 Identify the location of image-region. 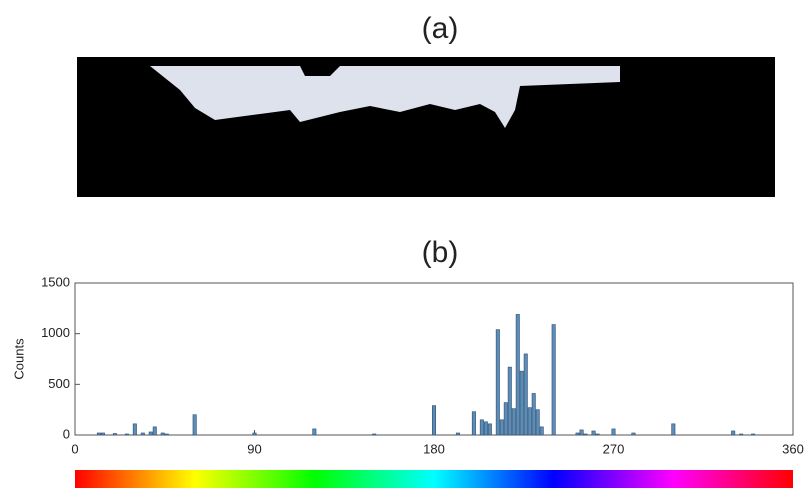
(385, 97).